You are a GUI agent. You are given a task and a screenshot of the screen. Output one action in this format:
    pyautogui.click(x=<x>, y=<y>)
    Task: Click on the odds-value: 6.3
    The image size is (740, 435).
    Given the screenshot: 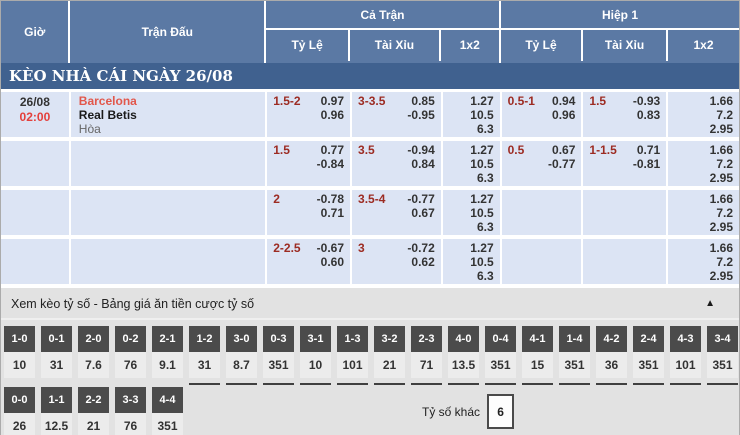 What is the action you would take?
    pyautogui.click(x=485, y=227)
    